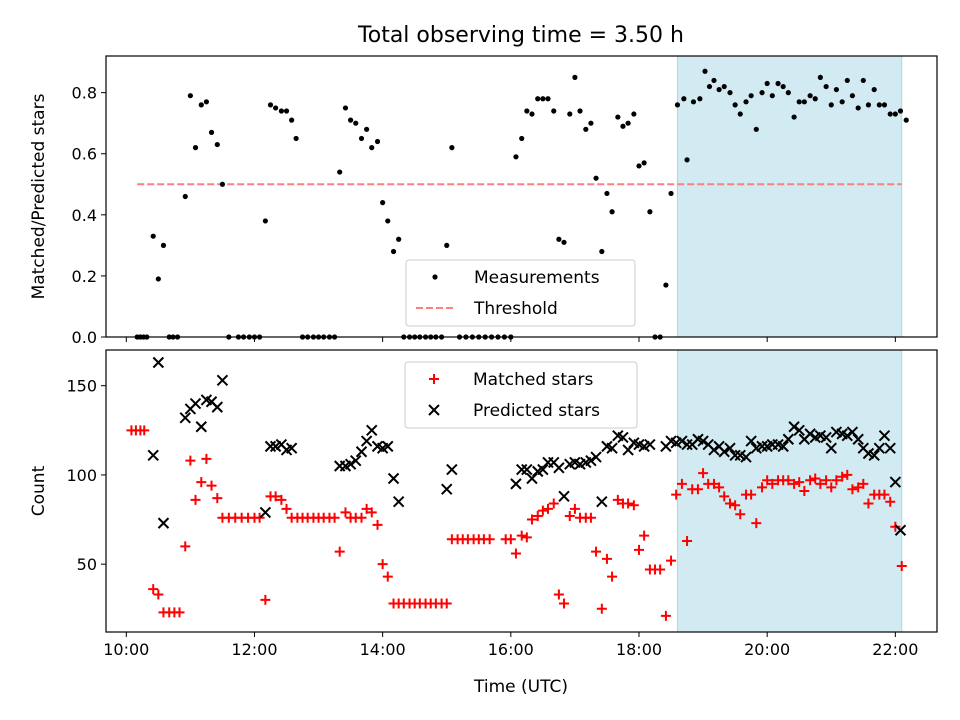 The image size is (960, 720). Describe the element at coordinates (84, 215) in the screenshot. I see `y-tick-label: 0.4` at that location.